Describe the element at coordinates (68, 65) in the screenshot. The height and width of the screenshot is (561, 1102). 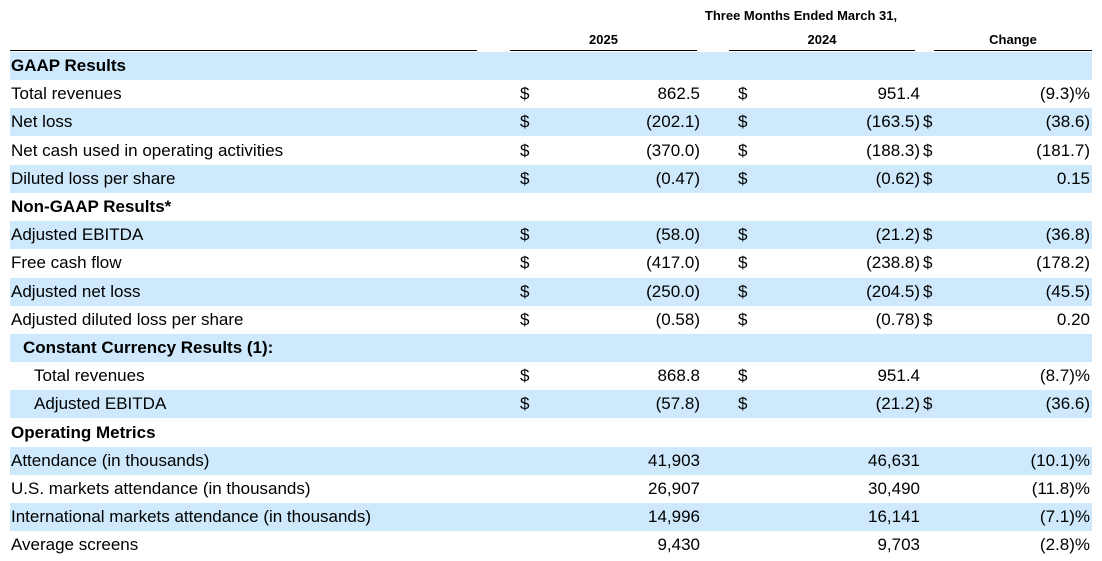
I see `row-label: GAAP Results` at that location.